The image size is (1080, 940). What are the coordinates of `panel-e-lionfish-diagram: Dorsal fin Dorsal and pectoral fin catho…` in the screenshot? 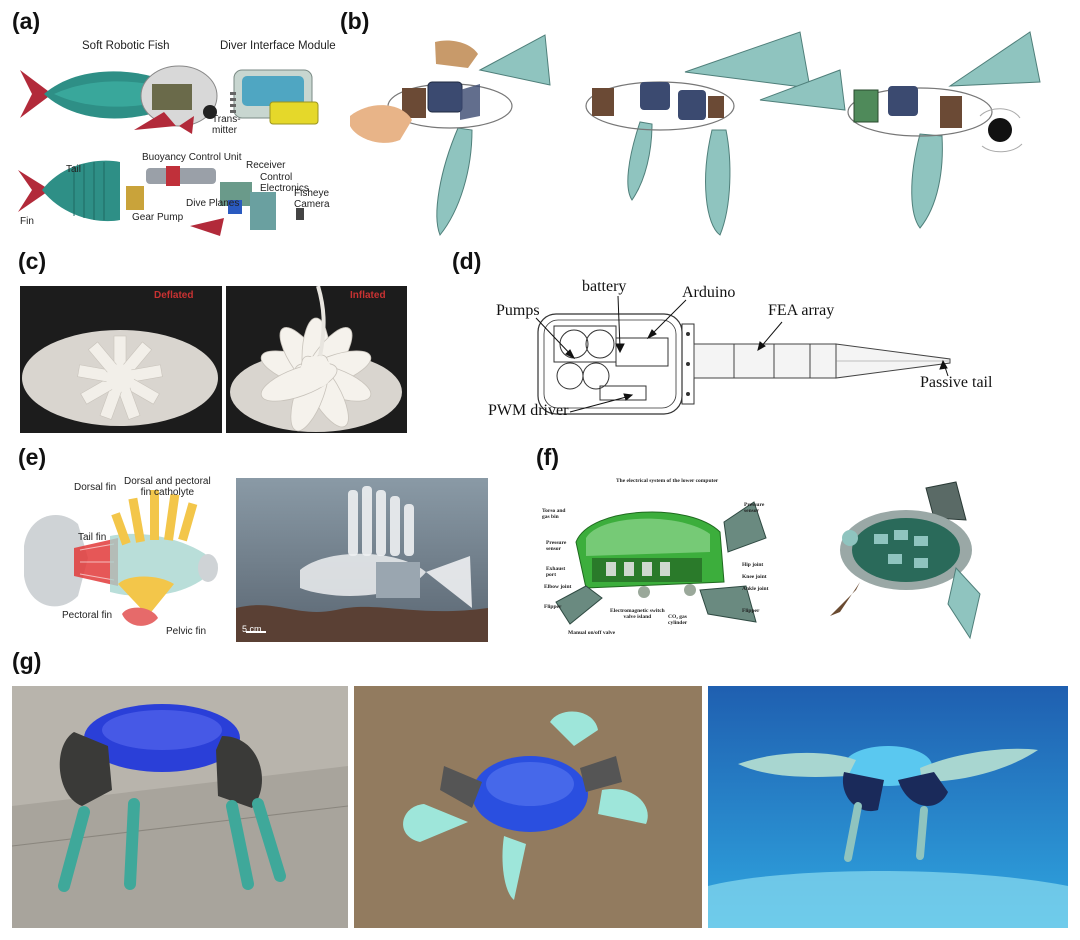 It's located at (123, 559).